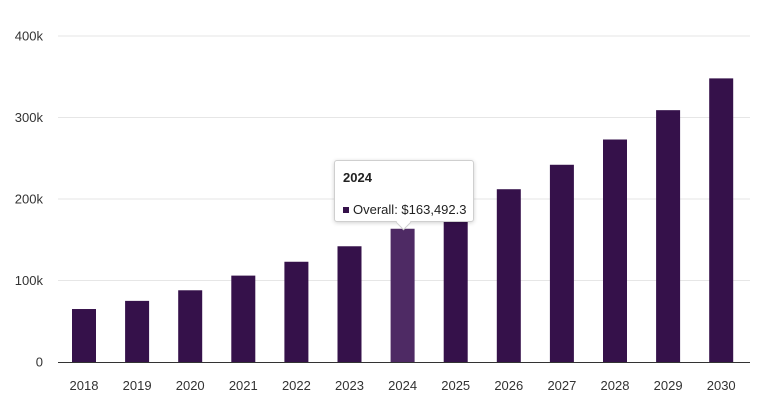 This screenshot has width=768, height=405. I want to click on bar-2018, so click(84, 335).